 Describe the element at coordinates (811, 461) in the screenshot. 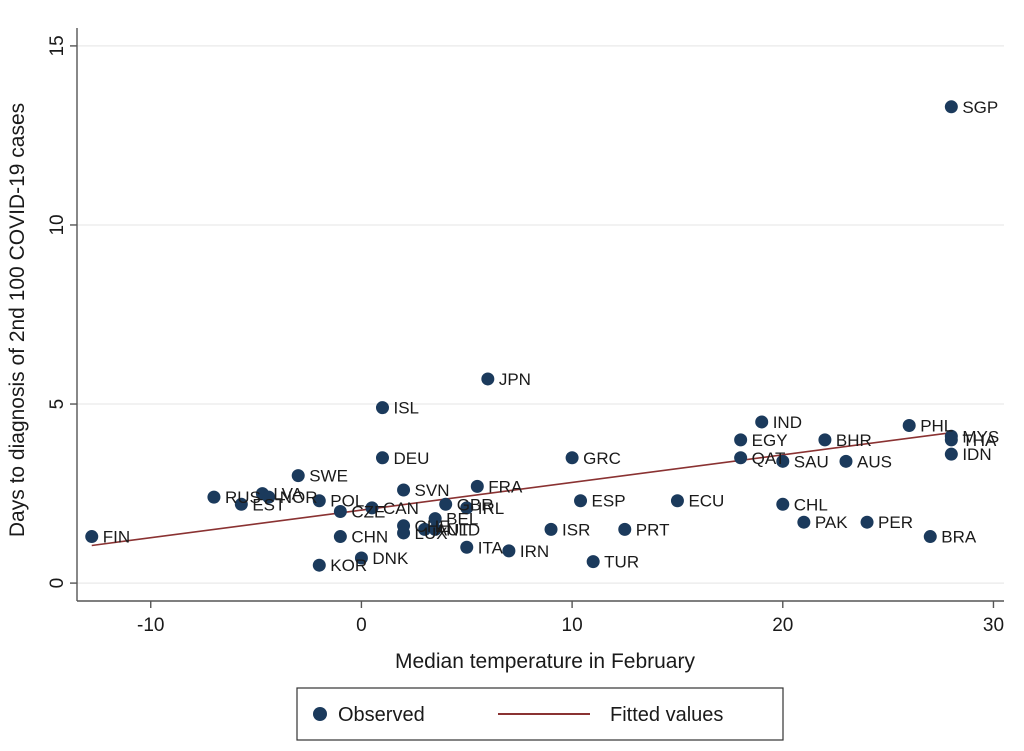

I see `point-label-sau: SAU` at that location.